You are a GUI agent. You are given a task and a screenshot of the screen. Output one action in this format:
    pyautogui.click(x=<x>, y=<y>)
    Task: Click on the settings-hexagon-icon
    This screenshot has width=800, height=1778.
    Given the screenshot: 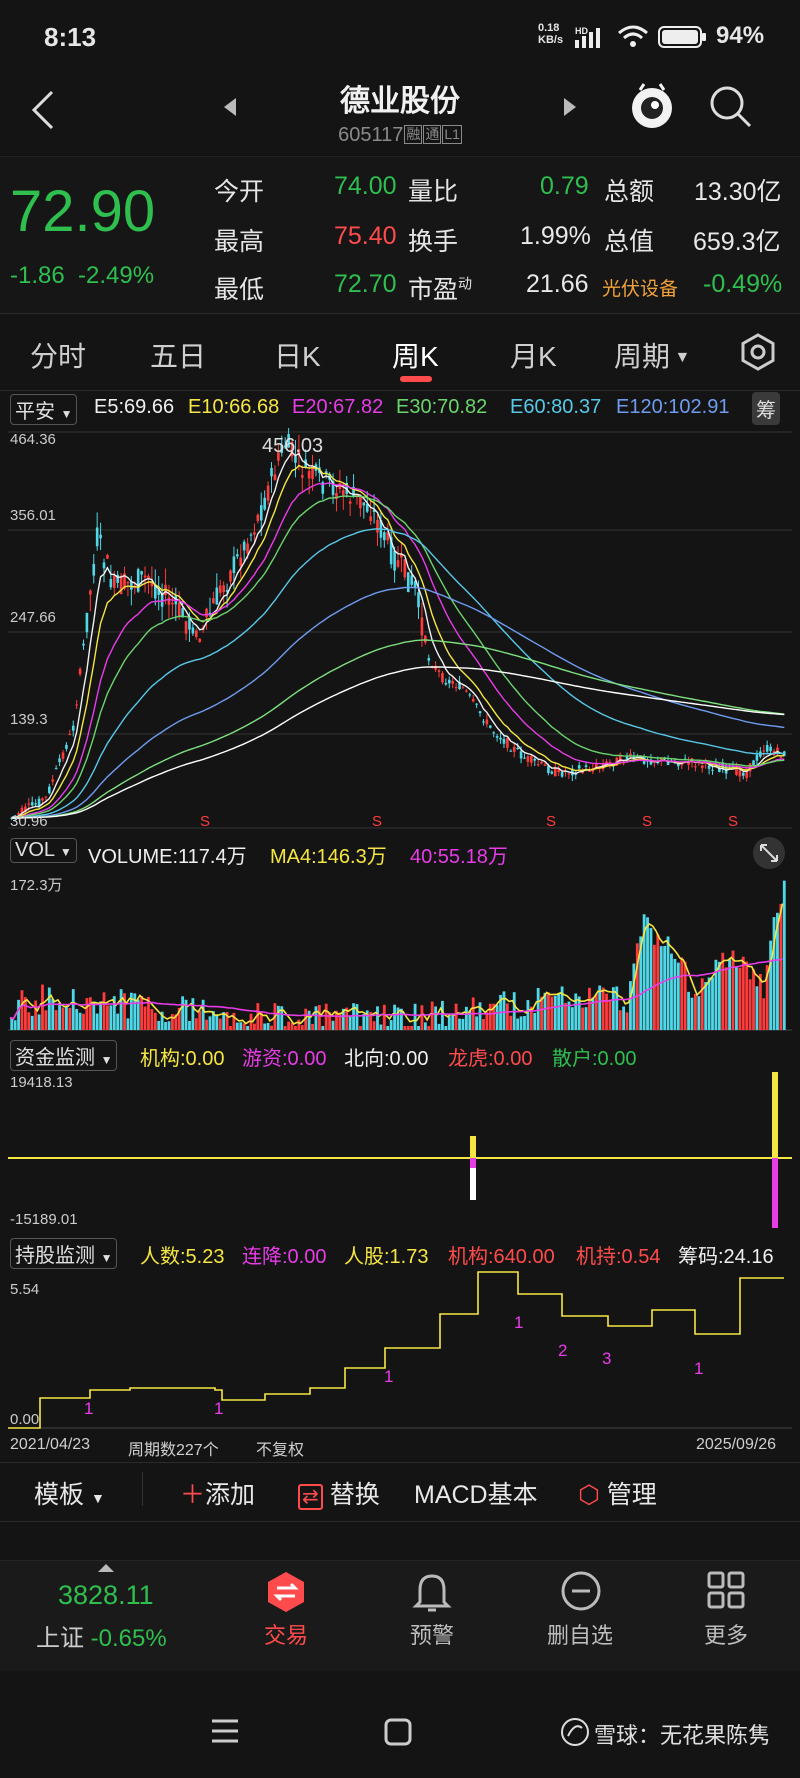 What is the action you would take?
    pyautogui.click(x=758, y=352)
    